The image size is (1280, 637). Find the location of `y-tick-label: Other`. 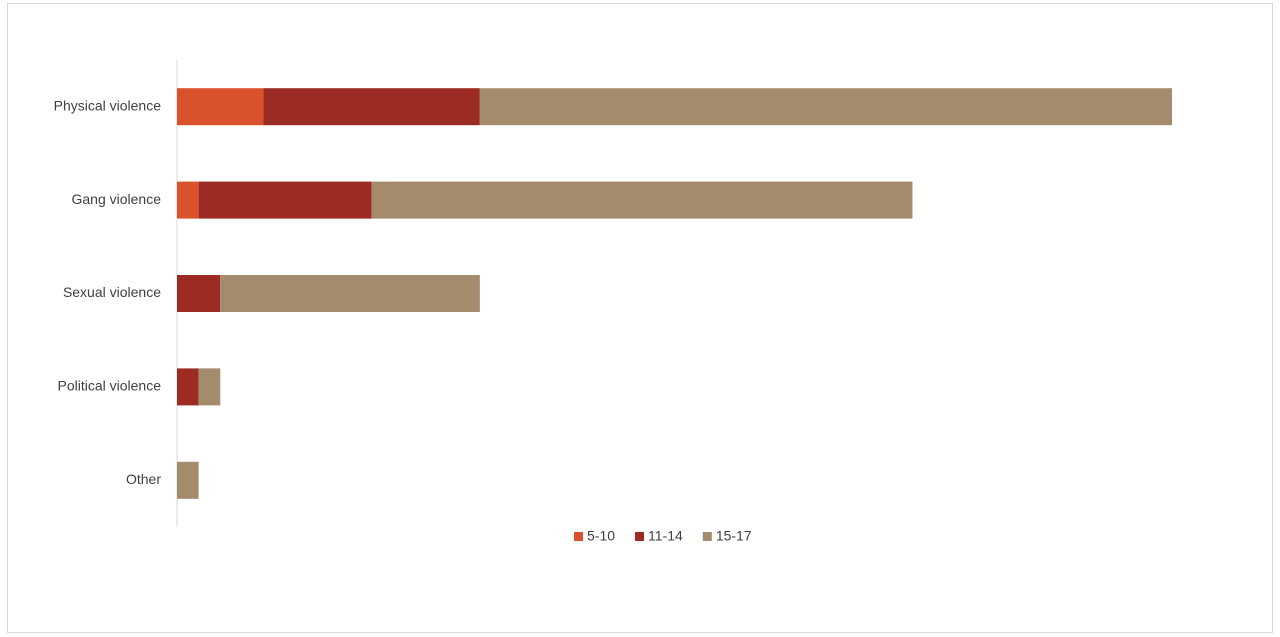

y-tick-label: Other is located at coordinates (143, 479).